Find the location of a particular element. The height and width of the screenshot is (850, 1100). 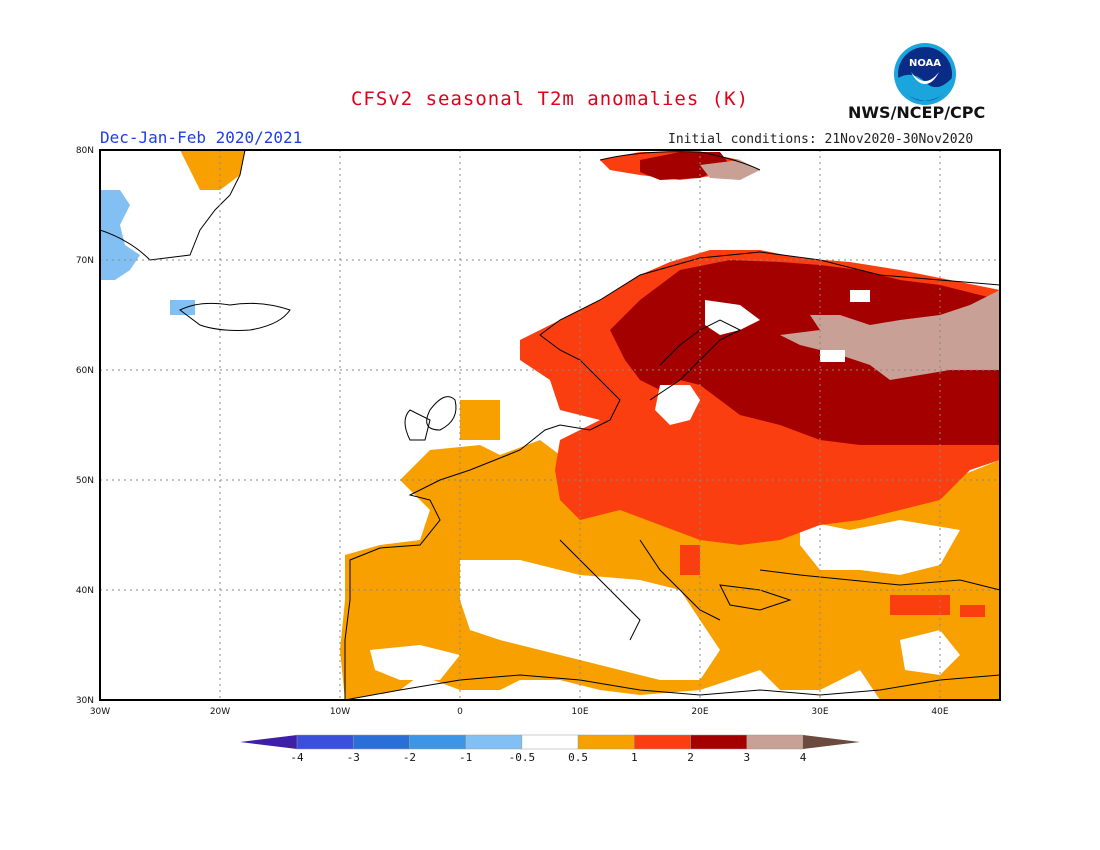

lat-tick: 60N is located at coordinates (85, 371).